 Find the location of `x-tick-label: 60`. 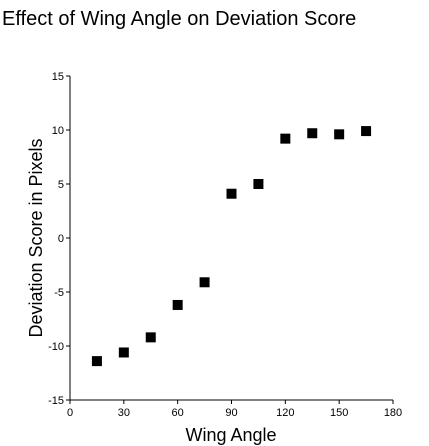

x-tick-label: 60 is located at coordinates (178, 413).